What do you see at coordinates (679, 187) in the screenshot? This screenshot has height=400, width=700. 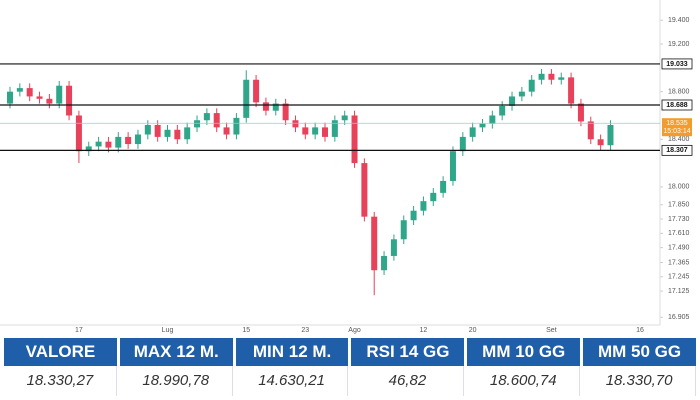 I see `y-tick-label: 18.000` at bounding box center [679, 187].